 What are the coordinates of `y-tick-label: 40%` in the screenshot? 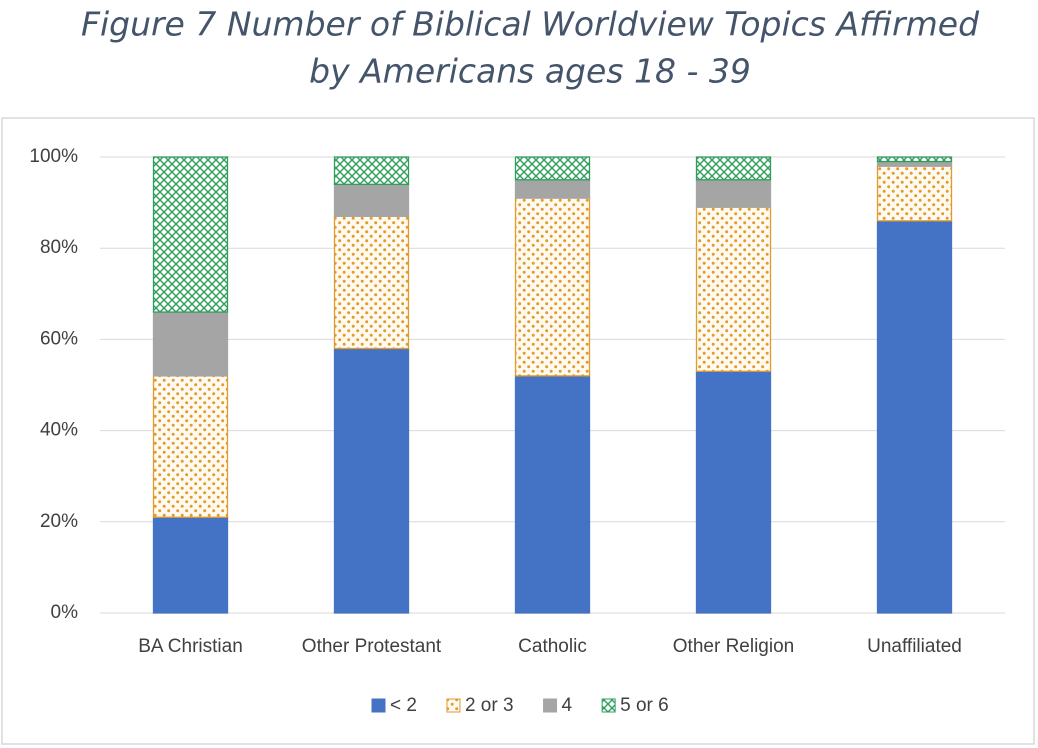 It's located at (59, 430).